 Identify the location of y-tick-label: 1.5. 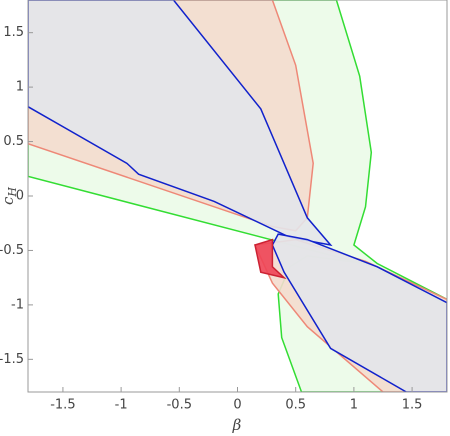
(13, 32).